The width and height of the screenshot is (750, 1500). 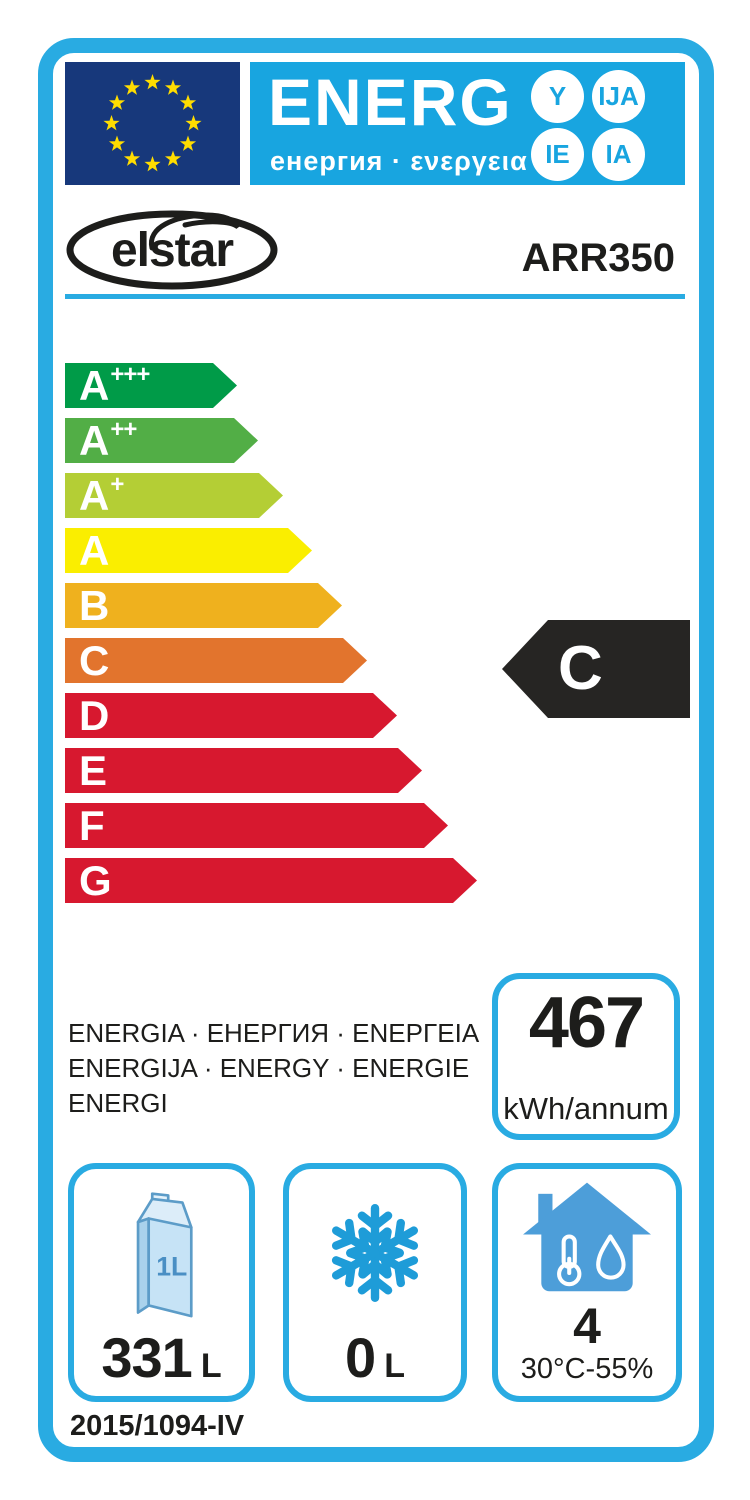 What do you see at coordinates (557, 154) in the screenshot?
I see `language-suffix-badge-ie: IE` at bounding box center [557, 154].